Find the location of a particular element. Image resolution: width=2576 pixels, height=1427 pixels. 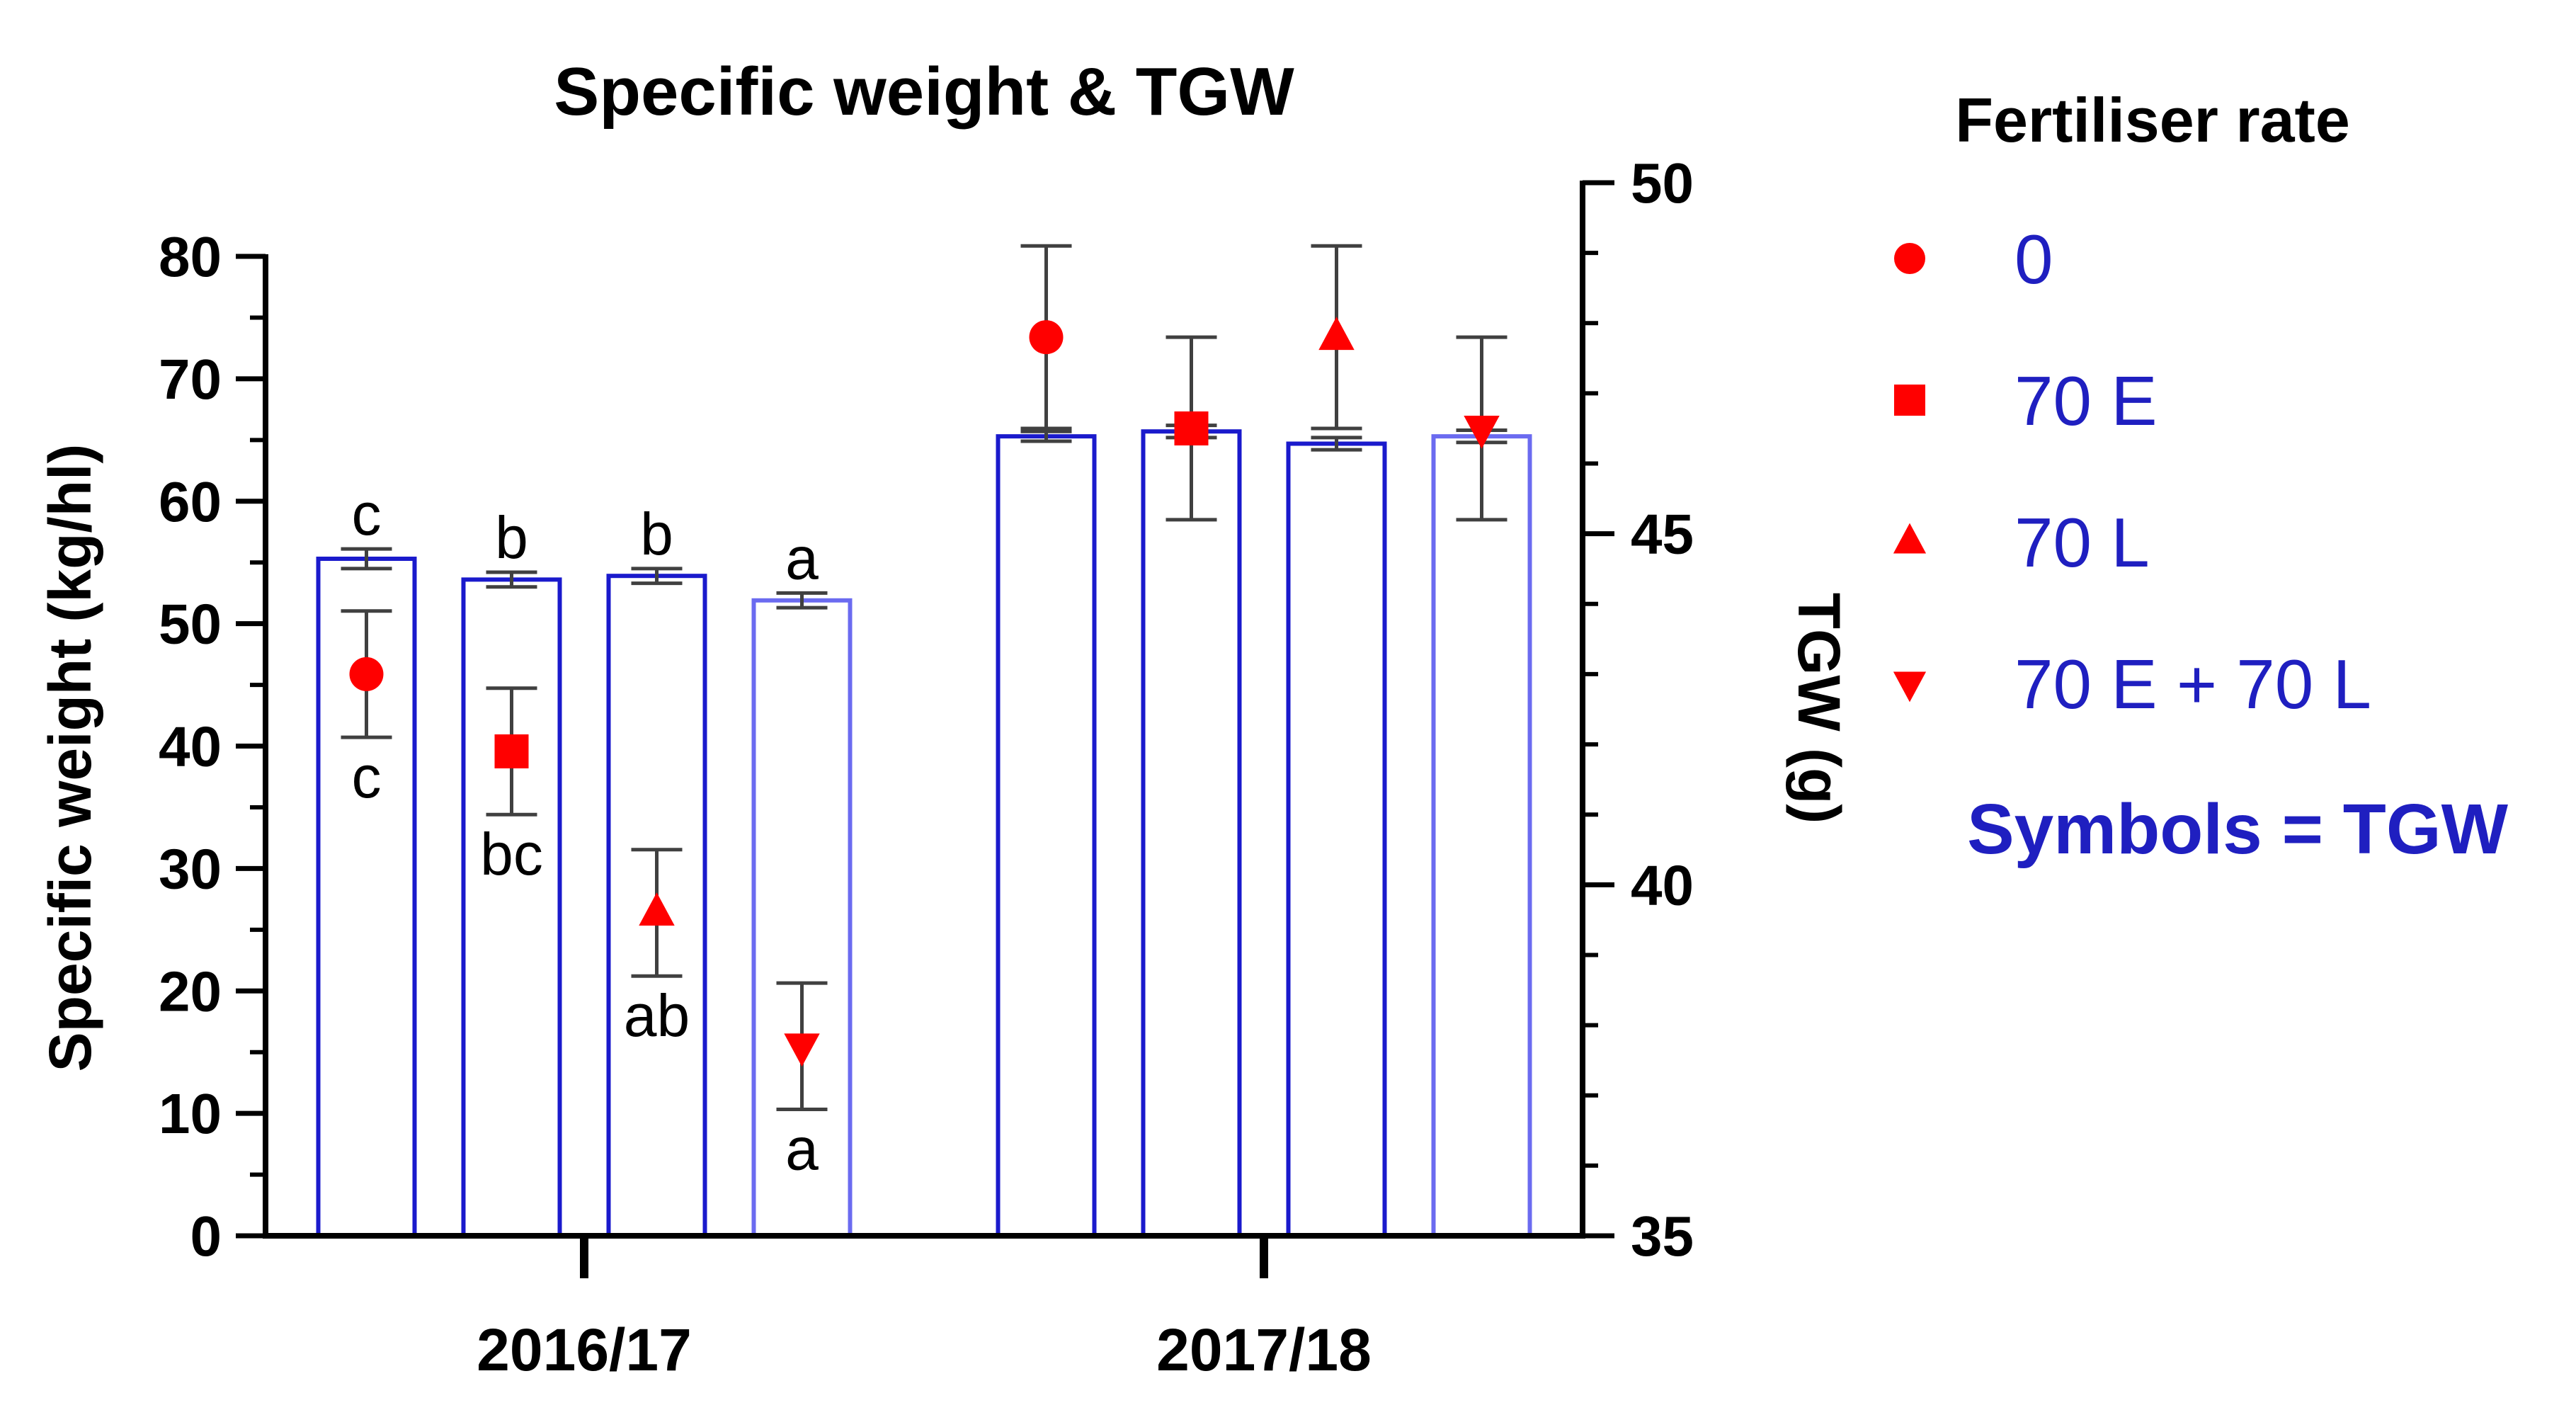

left-tick-label: 40 is located at coordinates (191, 747).